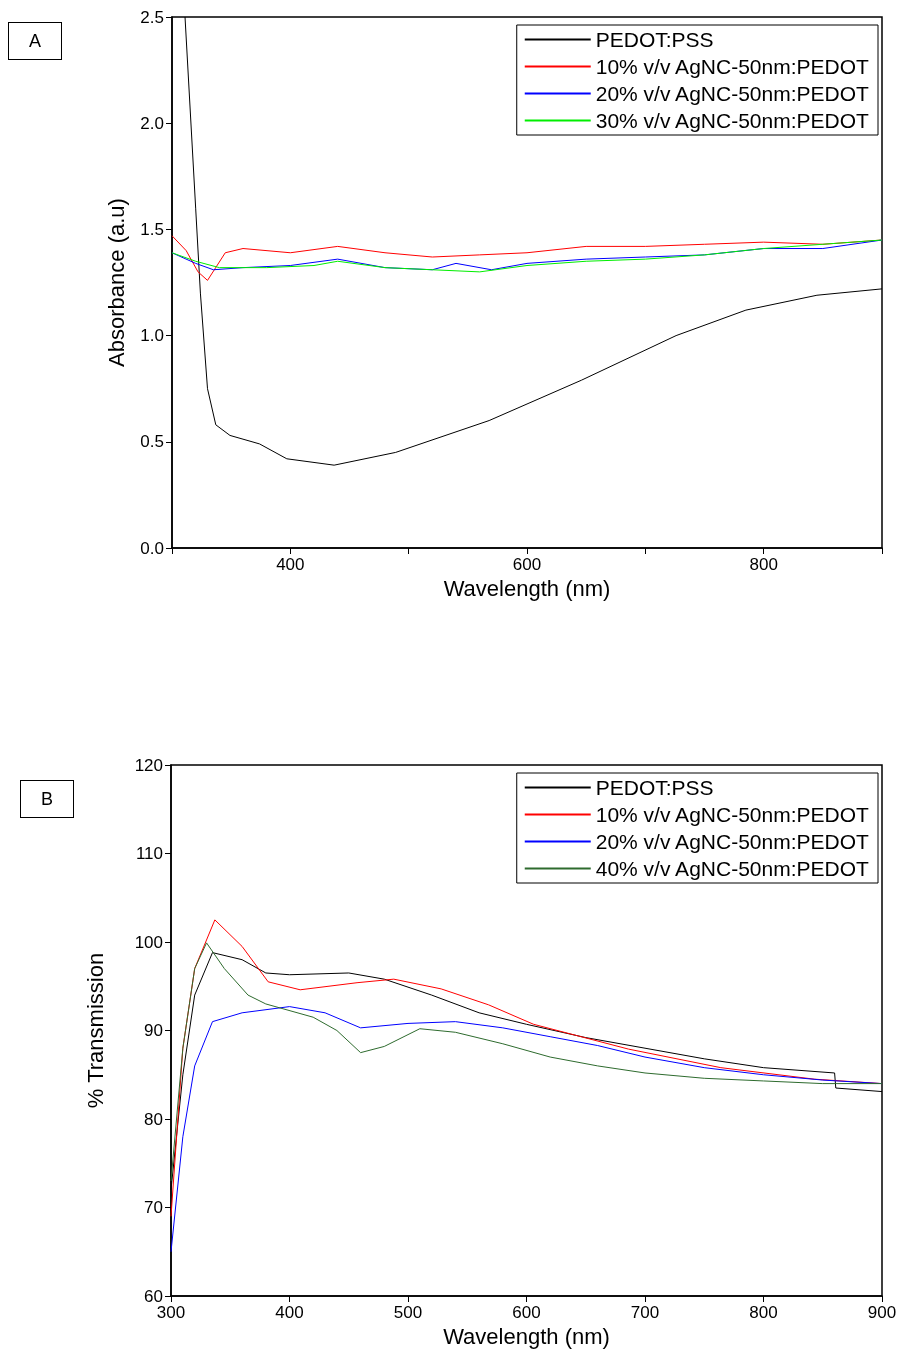 The height and width of the screenshot is (1366, 902). I want to click on x-tick-label: 700, so click(645, 1312).